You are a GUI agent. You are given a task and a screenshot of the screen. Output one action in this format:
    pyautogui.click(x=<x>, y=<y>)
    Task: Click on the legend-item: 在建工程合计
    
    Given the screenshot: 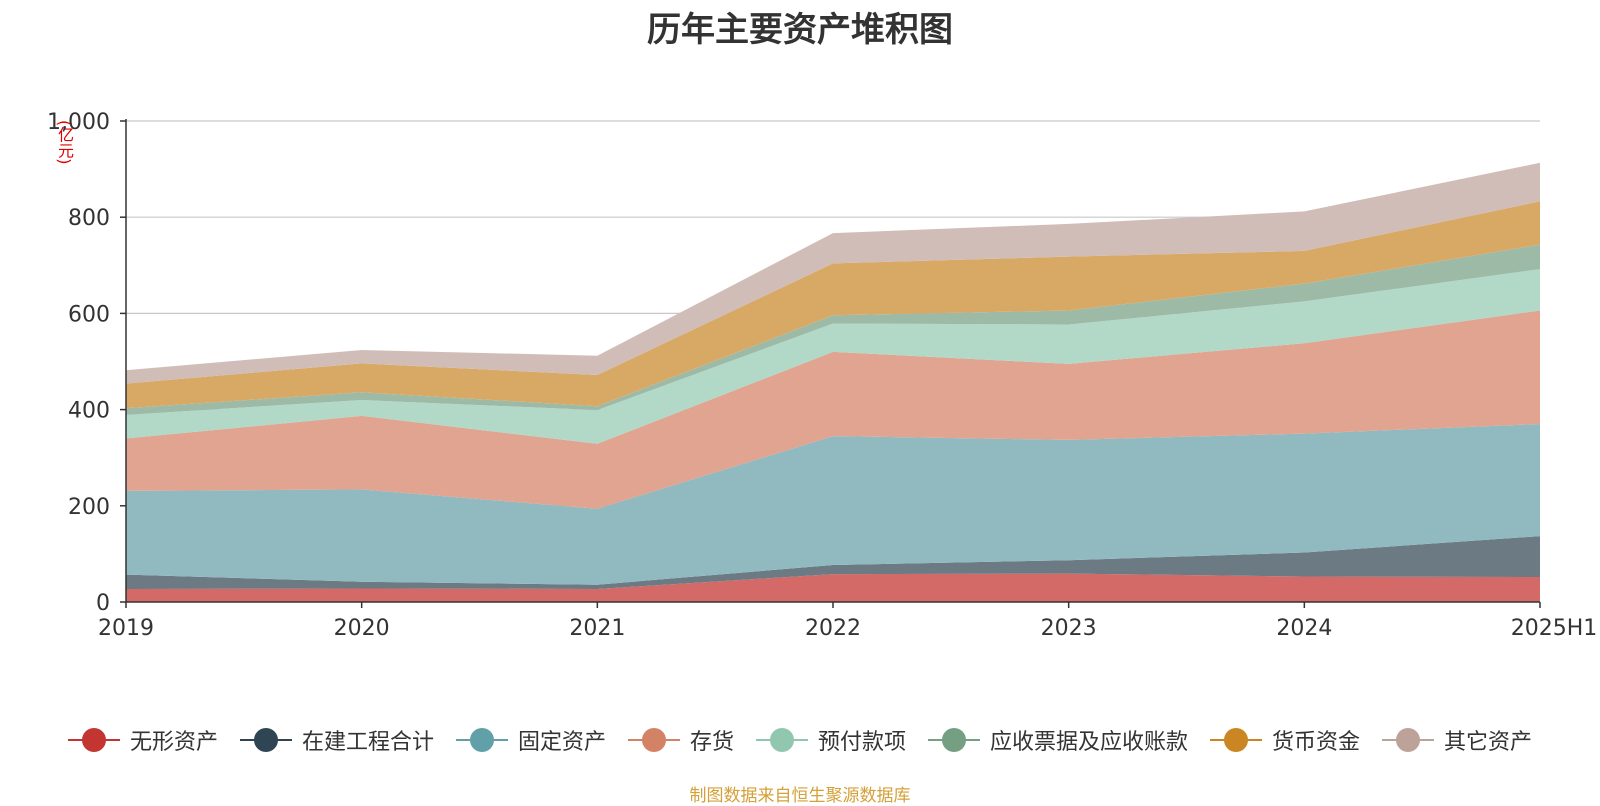 What is the action you would take?
    pyautogui.click(x=336, y=740)
    